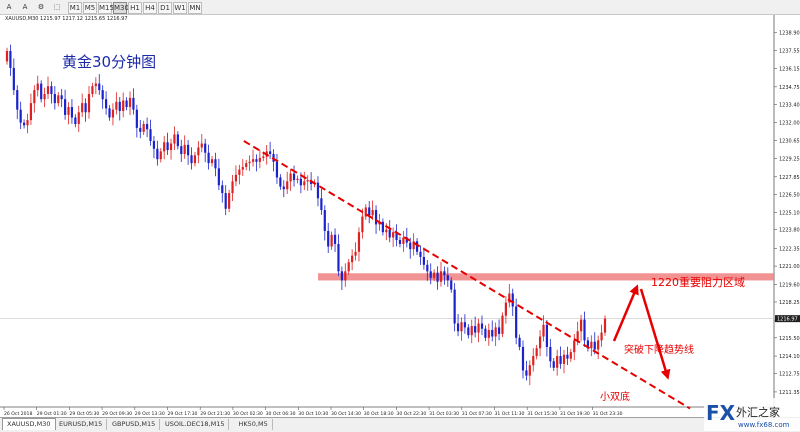 The width and height of the screenshot is (800, 432). What do you see at coordinates (81, 424) in the screenshot?
I see `chart-tab: EURUSD,M15` at bounding box center [81, 424].